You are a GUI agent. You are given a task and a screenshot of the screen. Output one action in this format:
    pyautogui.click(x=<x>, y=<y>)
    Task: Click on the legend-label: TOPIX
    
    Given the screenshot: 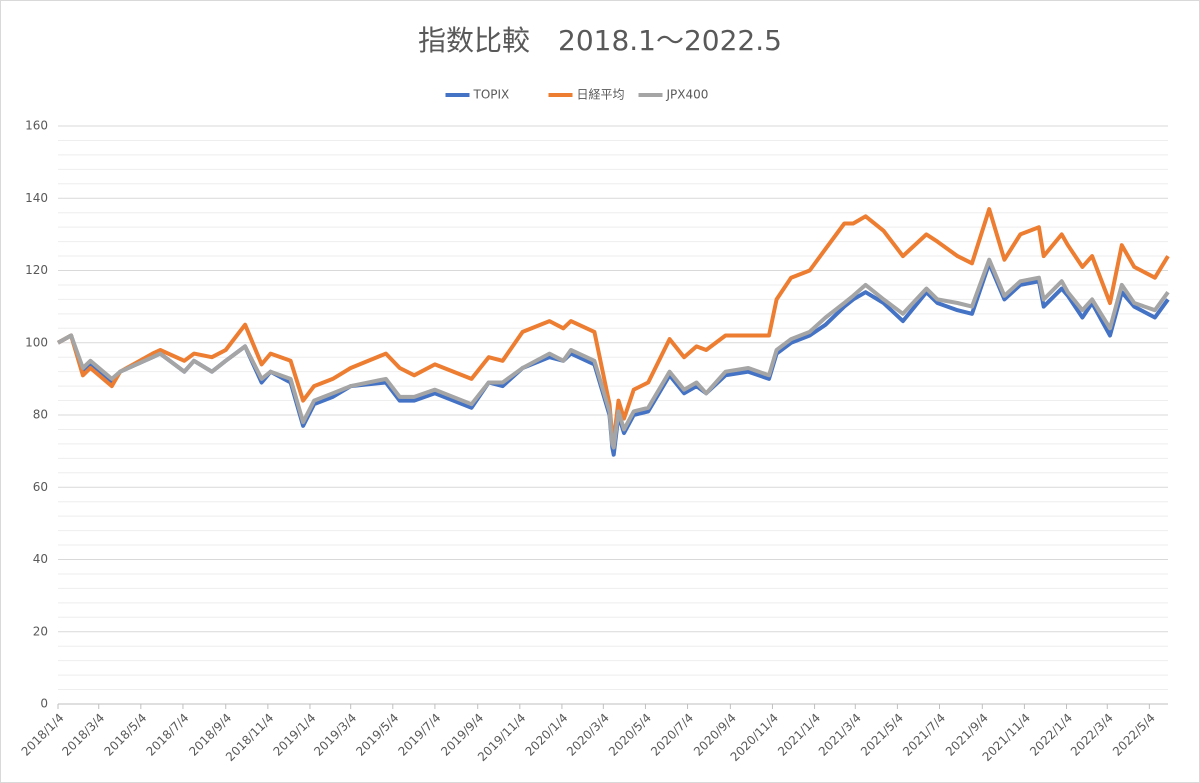 What is the action you would take?
    pyautogui.click(x=491, y=95)
    